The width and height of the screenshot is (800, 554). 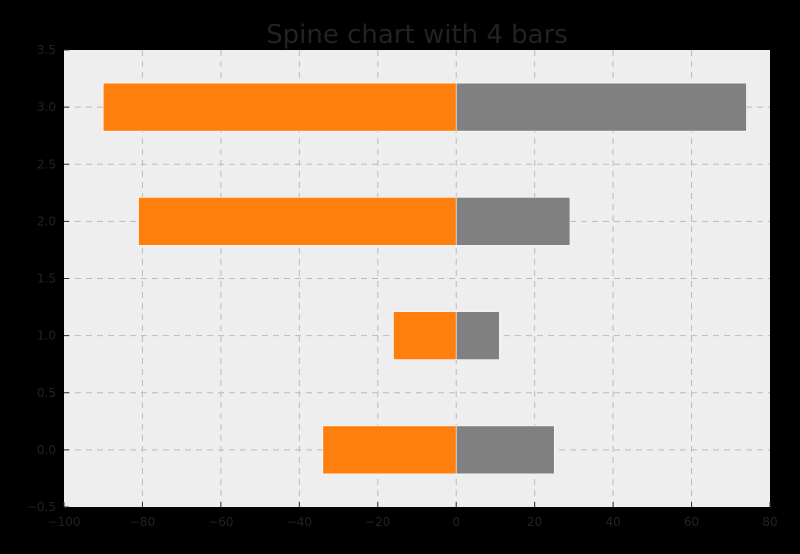 What do you see at coordinates (142, 522) in the screenshot?
I see `x-tick-label-1: −80` at bounding box center [142, 522].